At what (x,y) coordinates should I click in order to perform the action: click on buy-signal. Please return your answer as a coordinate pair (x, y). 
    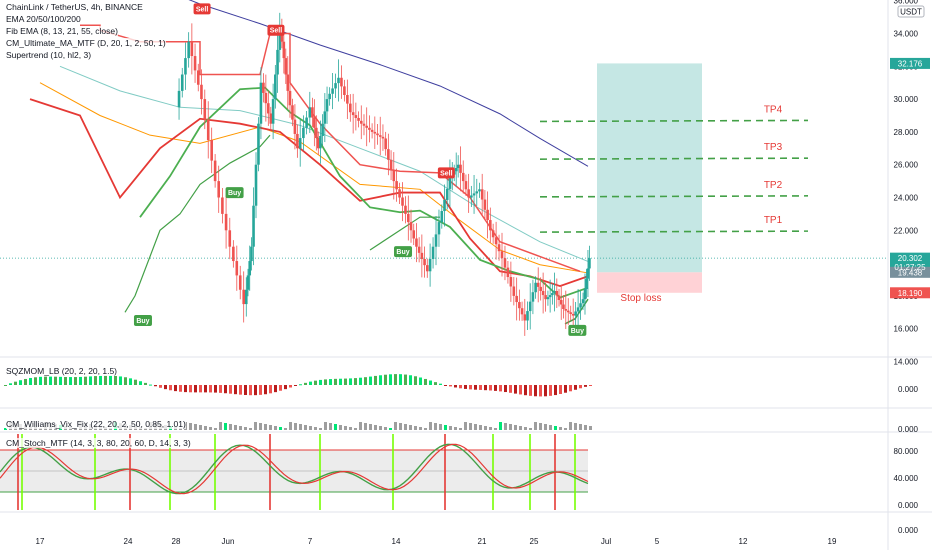
    Looking at the image, I should click on (403, 252).